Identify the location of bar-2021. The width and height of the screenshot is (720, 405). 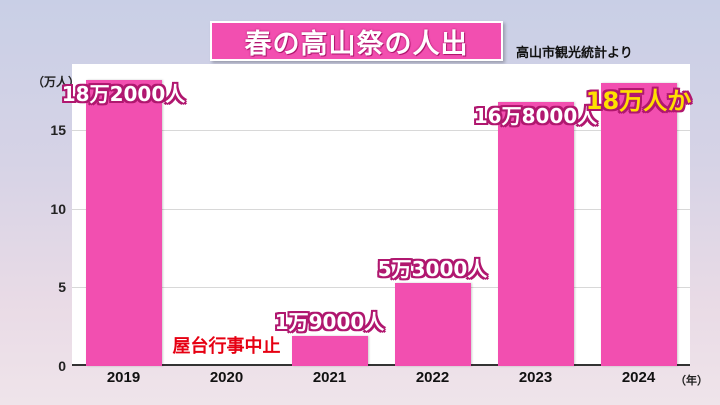
(329, 351).